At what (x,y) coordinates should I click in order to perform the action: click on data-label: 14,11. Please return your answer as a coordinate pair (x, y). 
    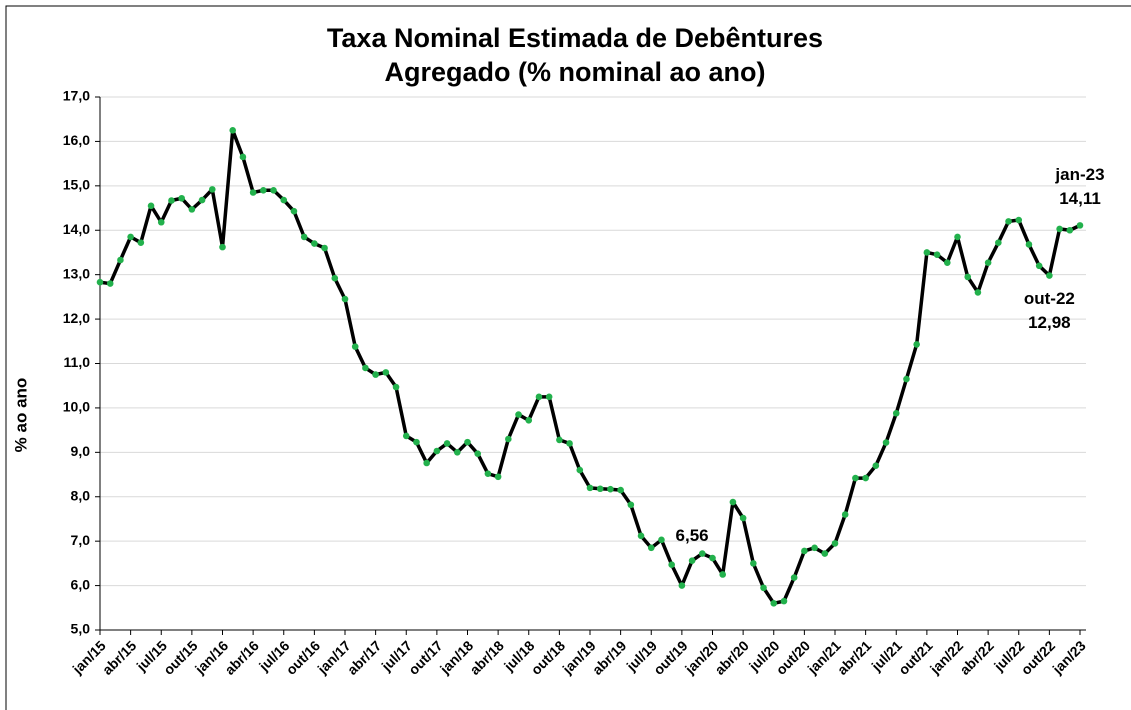
    Looking at the image, I should click on (1080, 198).